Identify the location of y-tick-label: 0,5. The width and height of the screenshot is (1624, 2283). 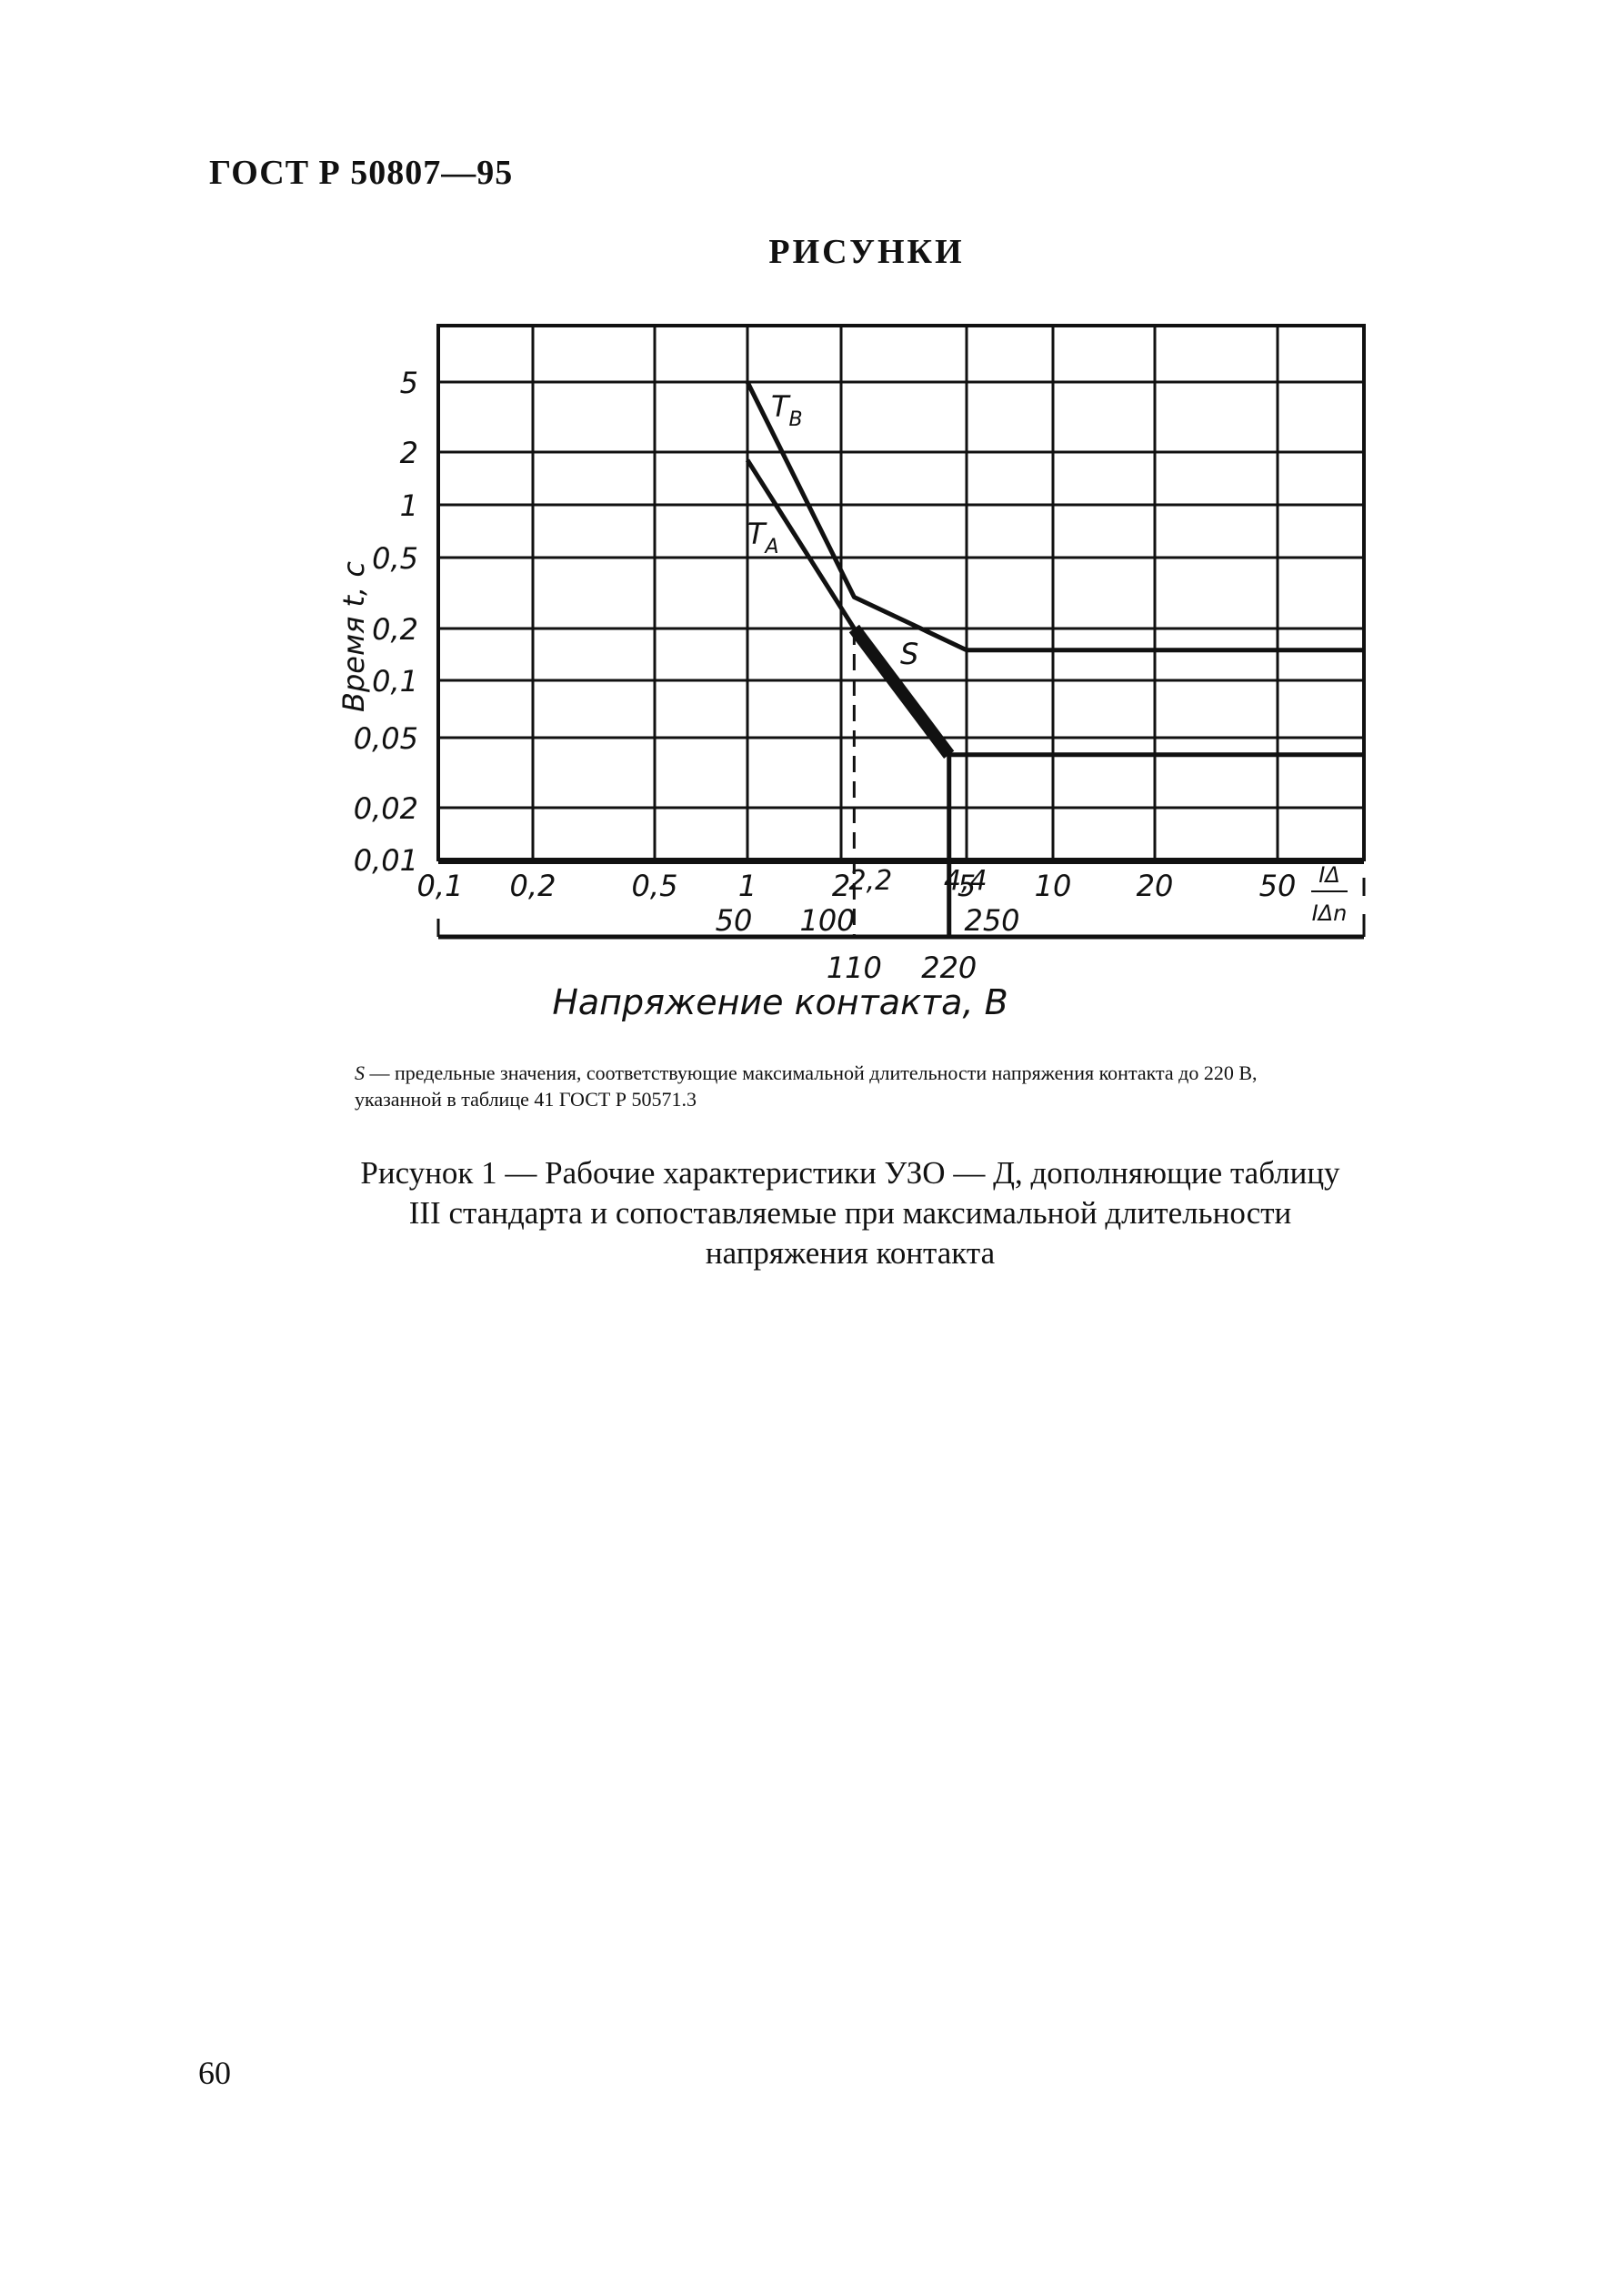
(395, 559).